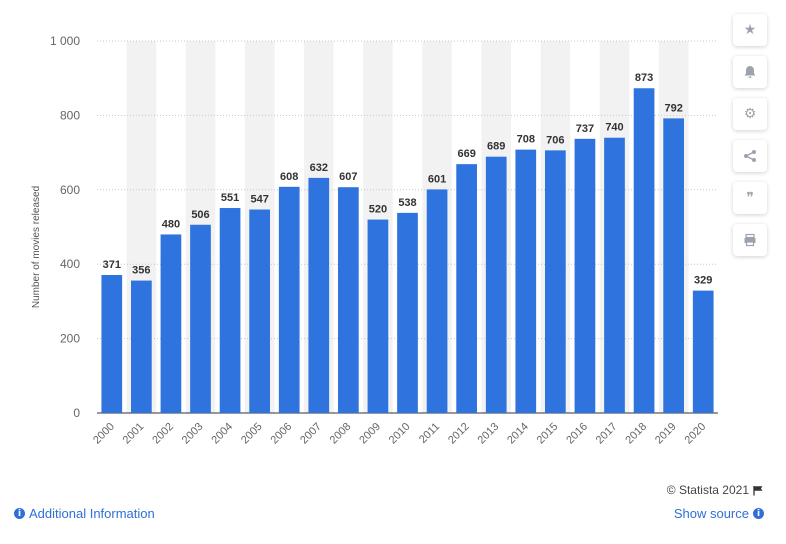 The width and height of the screenshot is (786, 544). What do you see at coordinates (70, 115) in the screenshot?
I see `y-tick-label: 800` at bounding box center [70, 115].